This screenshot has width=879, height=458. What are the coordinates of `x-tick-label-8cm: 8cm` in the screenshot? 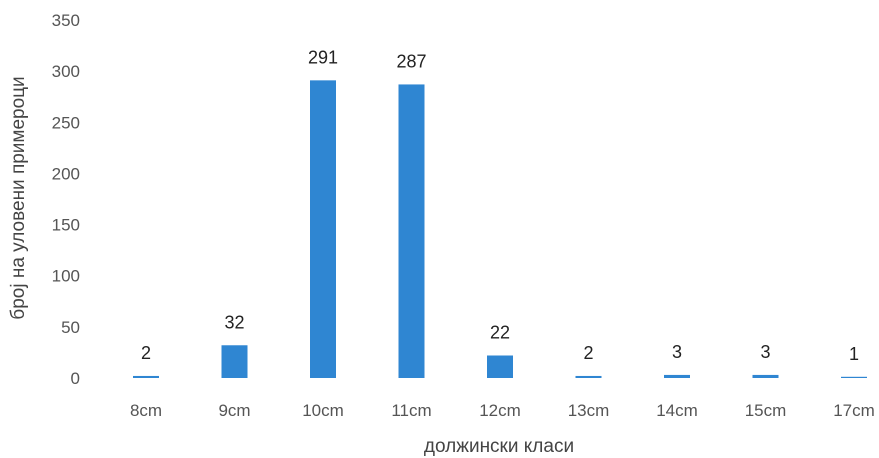 It's located at (146, 410).